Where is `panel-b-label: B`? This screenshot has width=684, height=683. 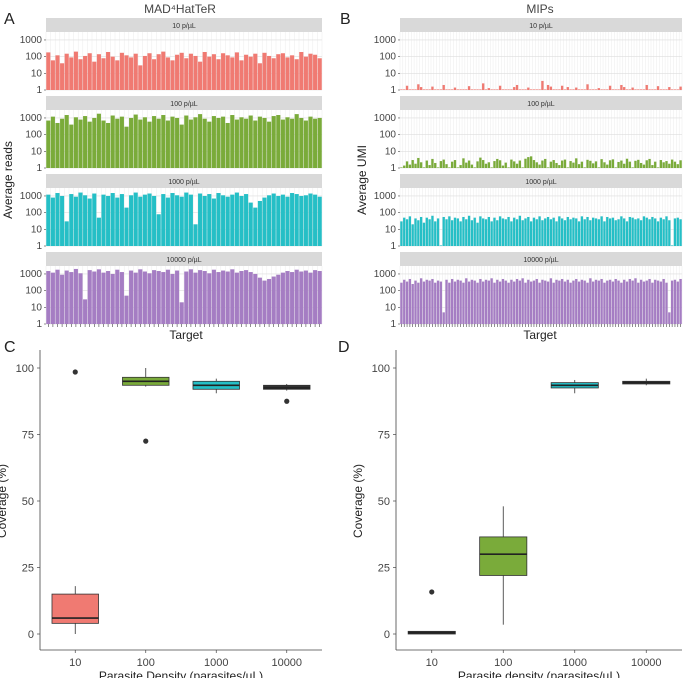
panel-b-label: B is located at coordinates (345, 19).